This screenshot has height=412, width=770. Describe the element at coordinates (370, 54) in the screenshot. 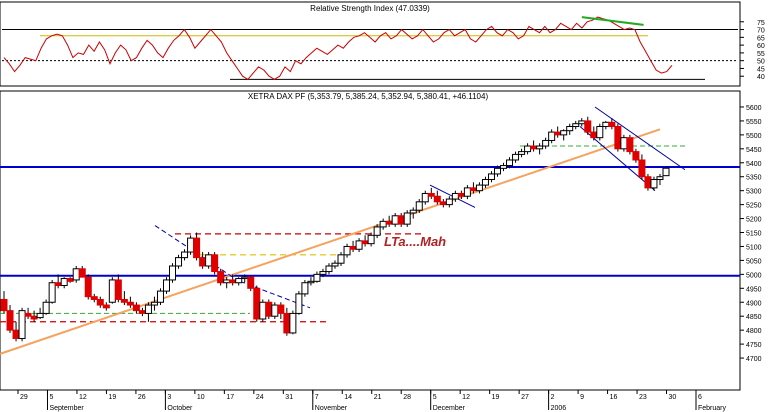

I see `rsi-reference-lines` at that location.